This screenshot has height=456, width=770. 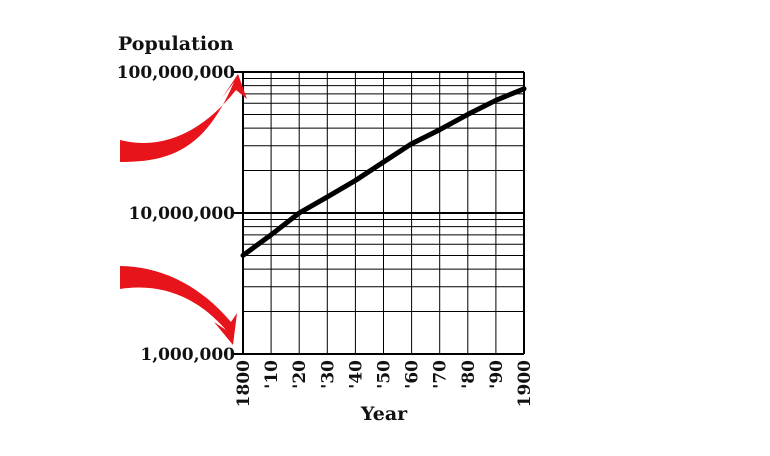 I want to click on x-tick-label: '40, so click(x=356, y=374).